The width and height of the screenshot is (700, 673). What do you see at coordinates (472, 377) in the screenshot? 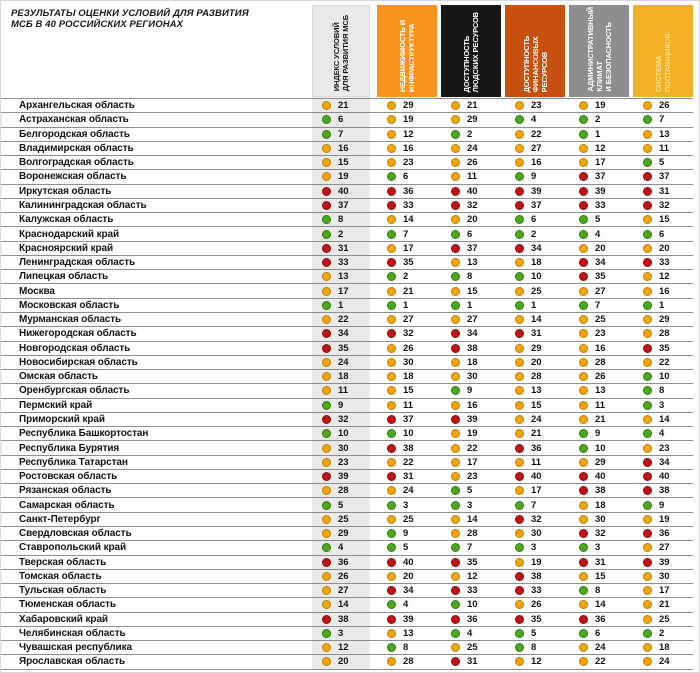
I see `rank-value: 30` at bounding box center [472, 377].